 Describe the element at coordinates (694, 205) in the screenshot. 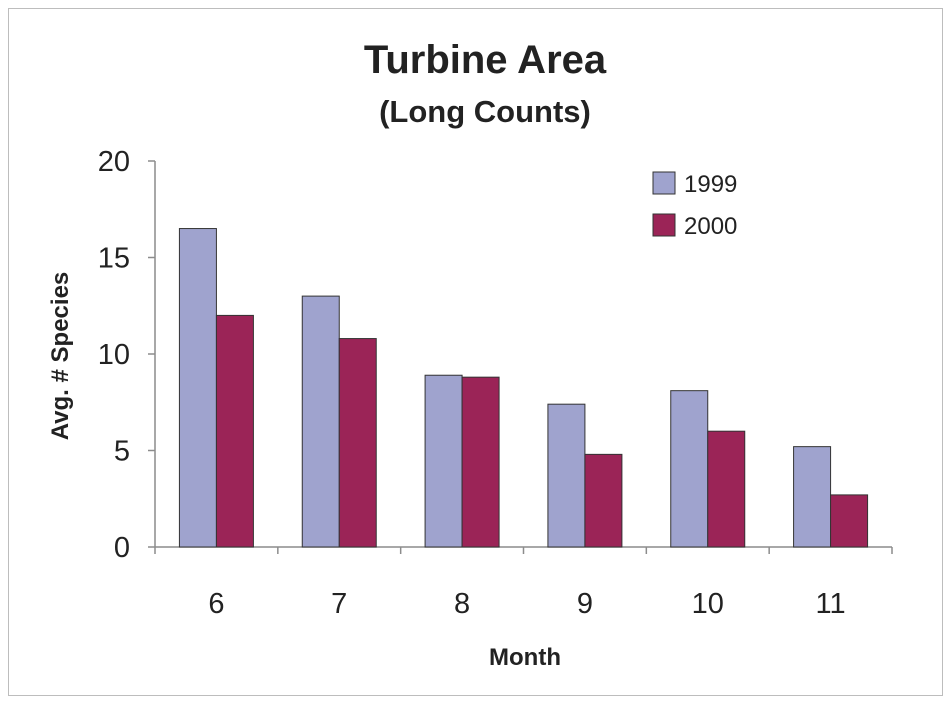

I see `legend: 1999 2000` at that location.